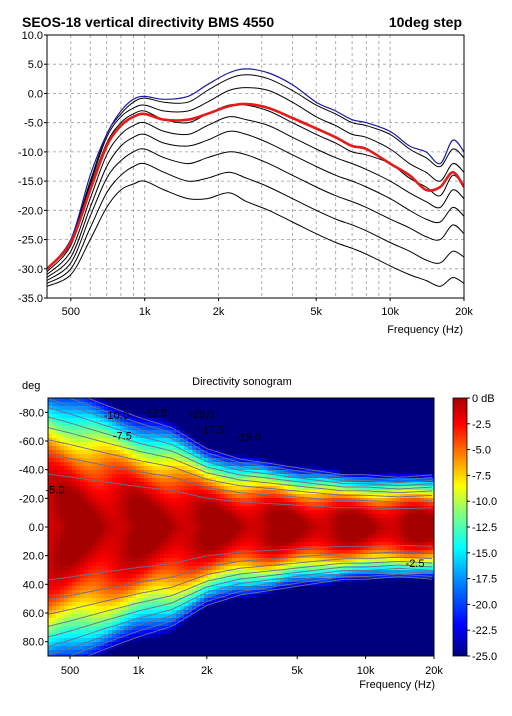 The width and height of the screenshot is (512, 716). I want to click on chart-subtitle: 10deg step, so click(425, 22).